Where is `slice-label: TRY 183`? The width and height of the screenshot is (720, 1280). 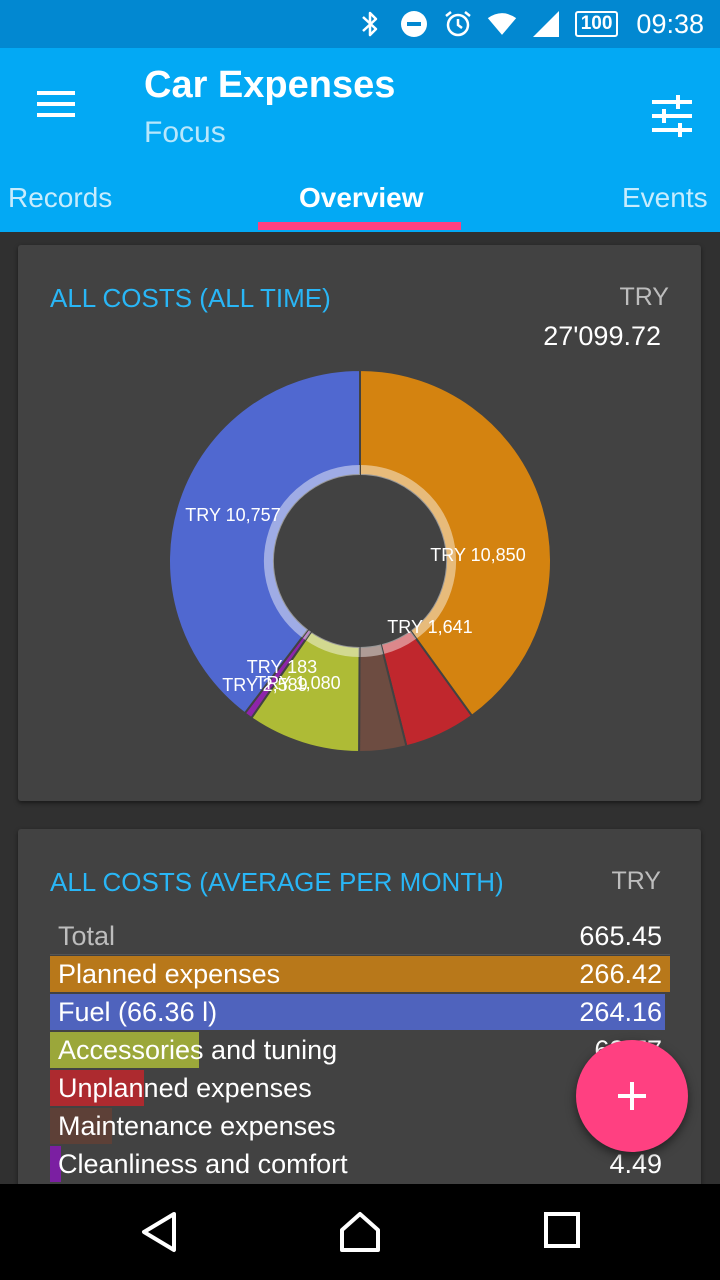
slice-label: TRY 183 is located at coordinates (282, 667).